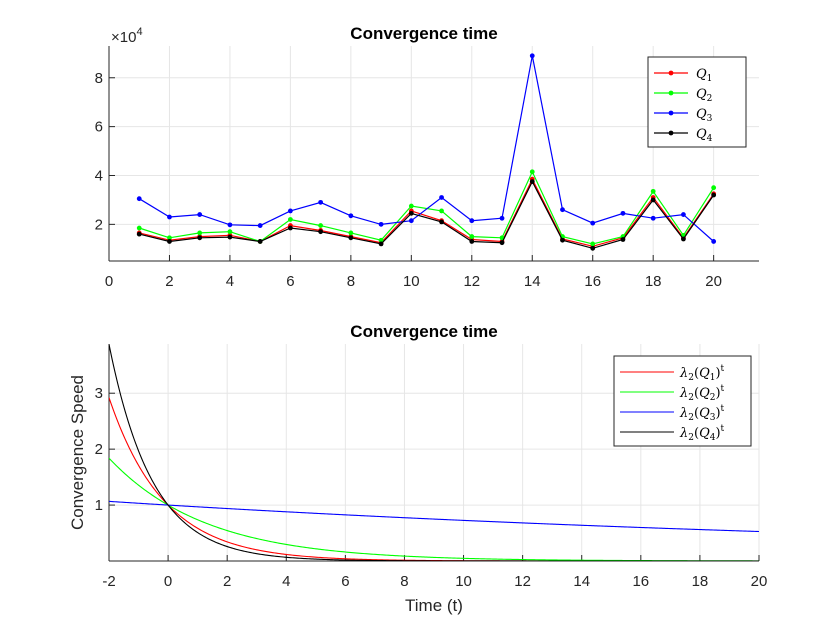 Image resolution: width=840 pixels, height=630 pixels. I want to click on chart2-x-tick-label: 8, so click(404, 581).